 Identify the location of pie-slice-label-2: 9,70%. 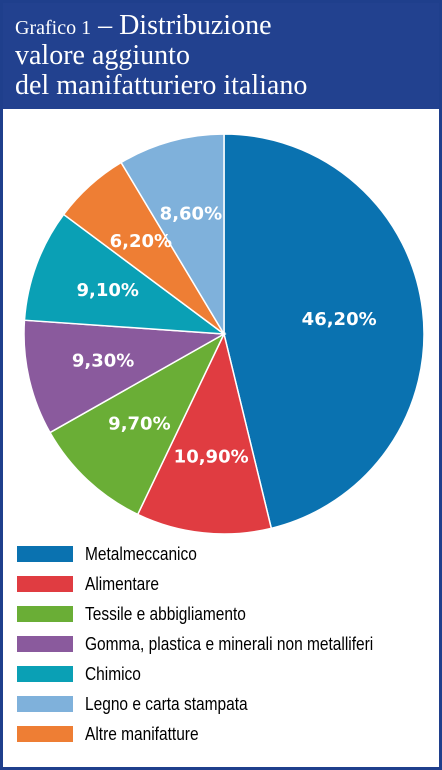
(139, 424).